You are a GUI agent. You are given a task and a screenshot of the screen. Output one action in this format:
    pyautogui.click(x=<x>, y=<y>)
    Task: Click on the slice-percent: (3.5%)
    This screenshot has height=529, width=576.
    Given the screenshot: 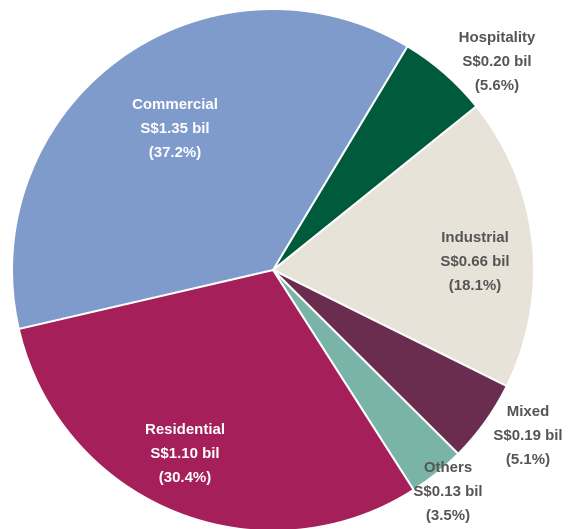 What is the action you would take?
    pyautogui.click(x=448, y=515)
    